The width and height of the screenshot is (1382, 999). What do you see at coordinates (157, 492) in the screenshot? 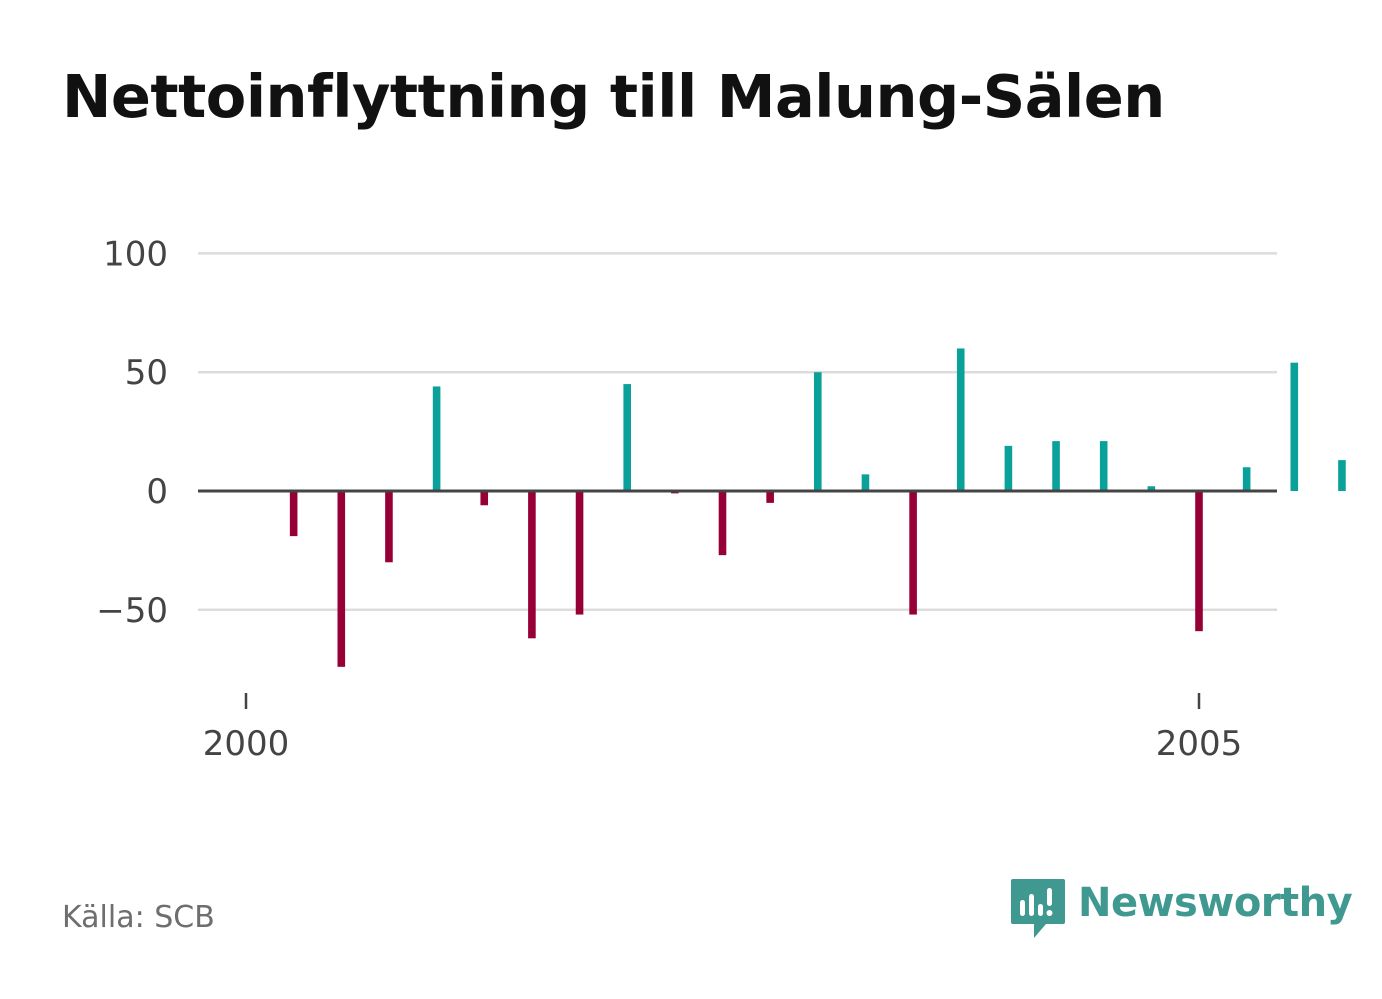
I see `y-tick-label: 0` at bounding box center [157, 492].